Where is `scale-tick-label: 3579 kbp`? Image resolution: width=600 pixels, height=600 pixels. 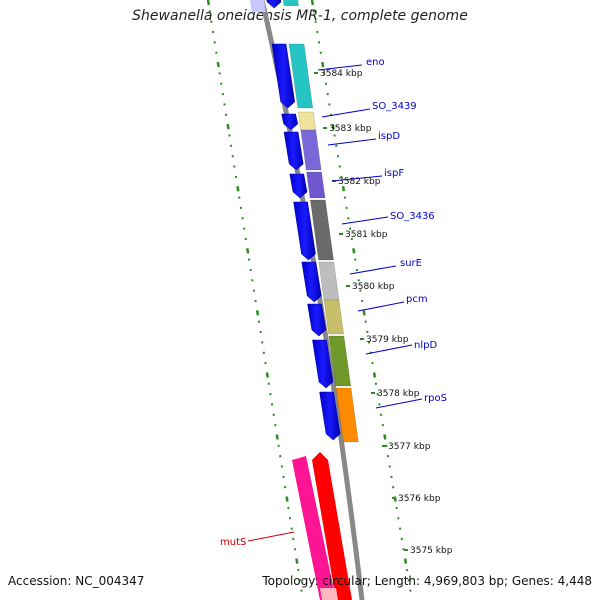
scale-tick-label: 3579 kbp is located at coordinates (387, 340).